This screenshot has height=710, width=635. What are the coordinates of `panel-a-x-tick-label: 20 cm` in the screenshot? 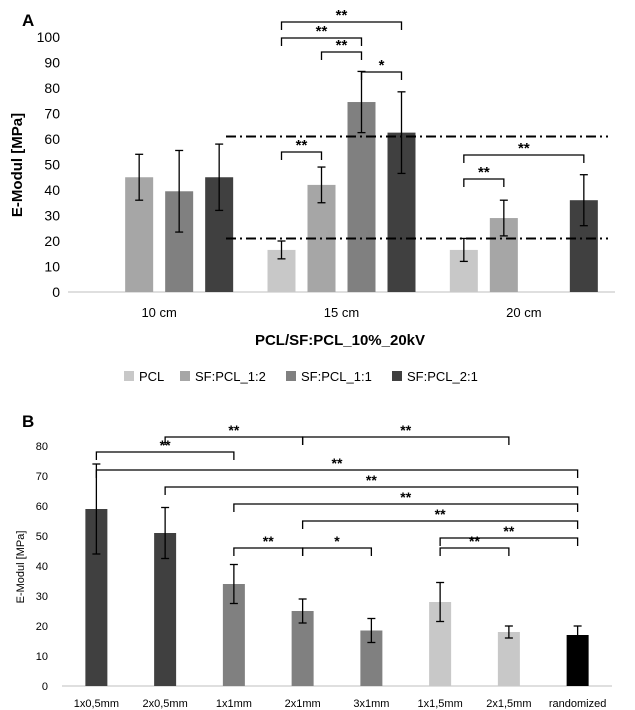 It's located at (523, 312).